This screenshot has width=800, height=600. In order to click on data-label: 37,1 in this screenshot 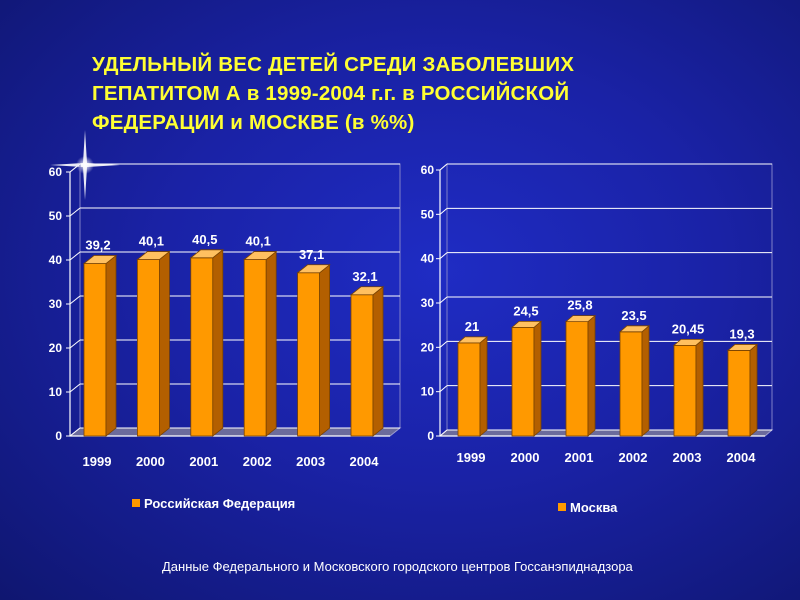, I will do `click(311, 254)`.